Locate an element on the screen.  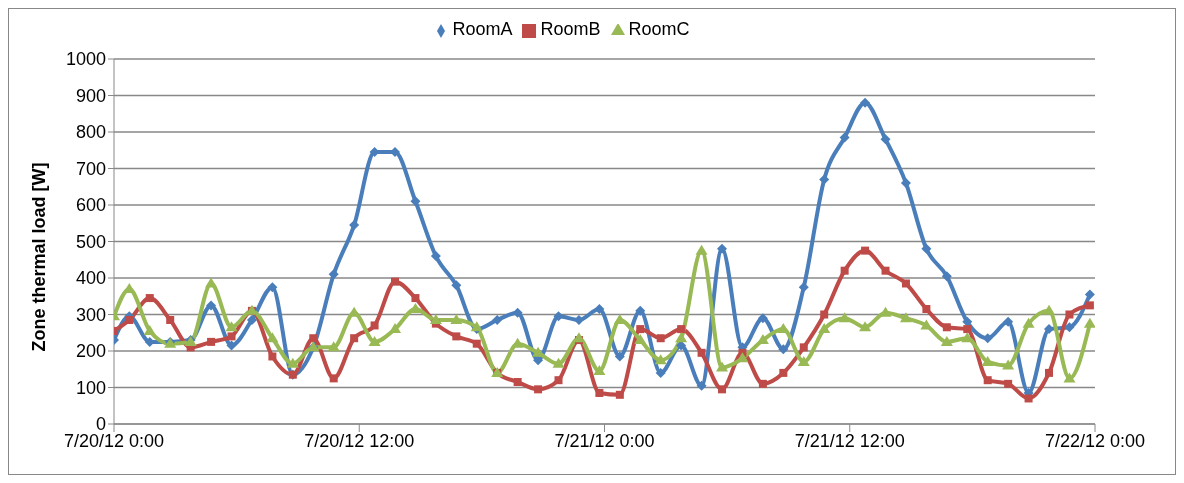
y-tick-label: 700 is located at coordinates (90, 168).